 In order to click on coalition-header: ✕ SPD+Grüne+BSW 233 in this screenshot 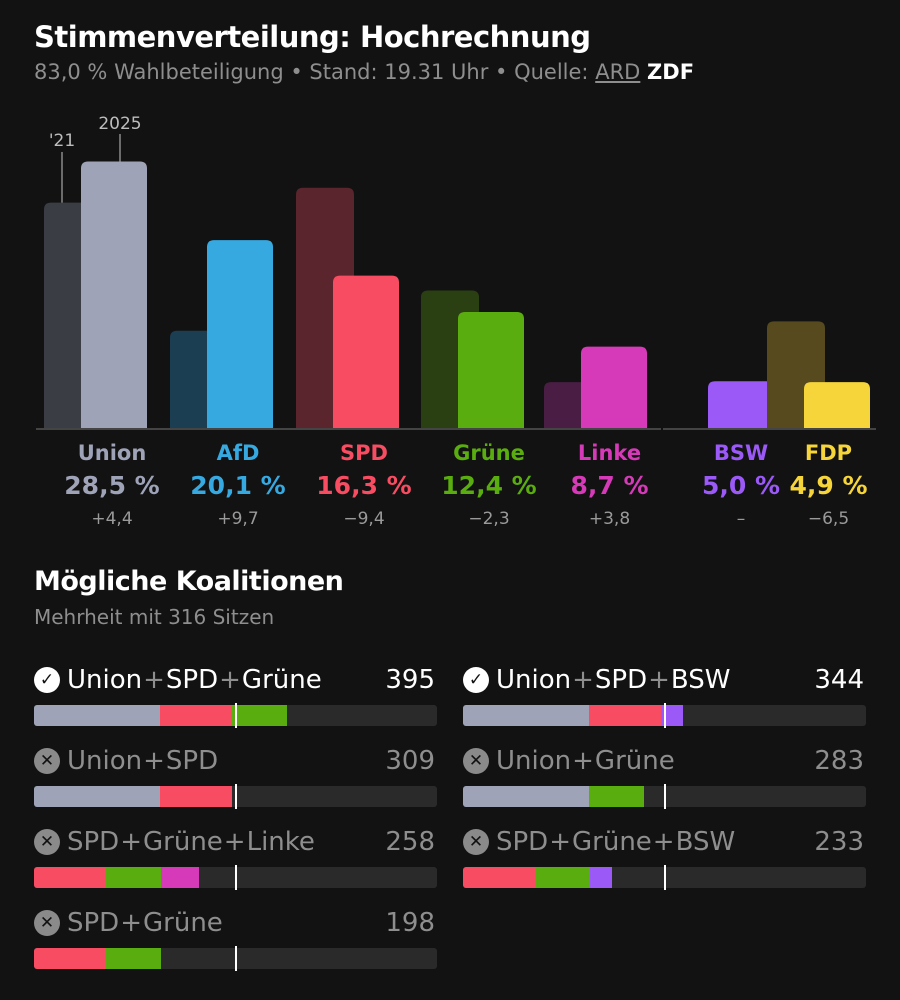, I will do `click(664, 842)`.